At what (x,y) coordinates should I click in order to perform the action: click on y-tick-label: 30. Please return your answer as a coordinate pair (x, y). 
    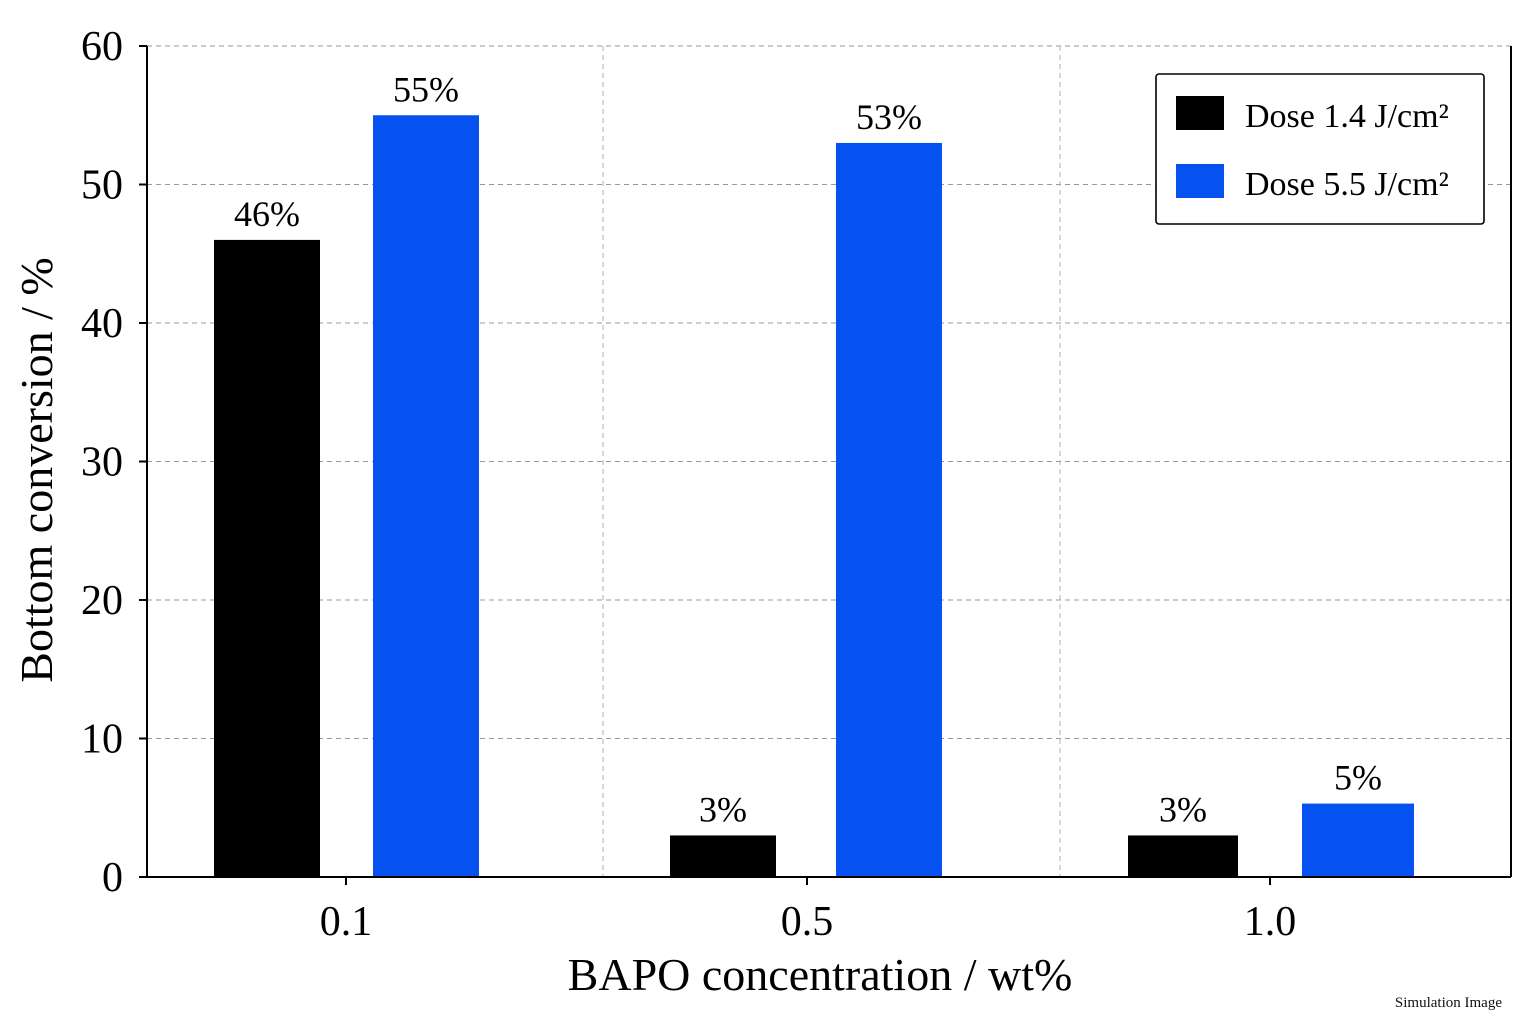
    Looking at the image, I should click on (102, 463).